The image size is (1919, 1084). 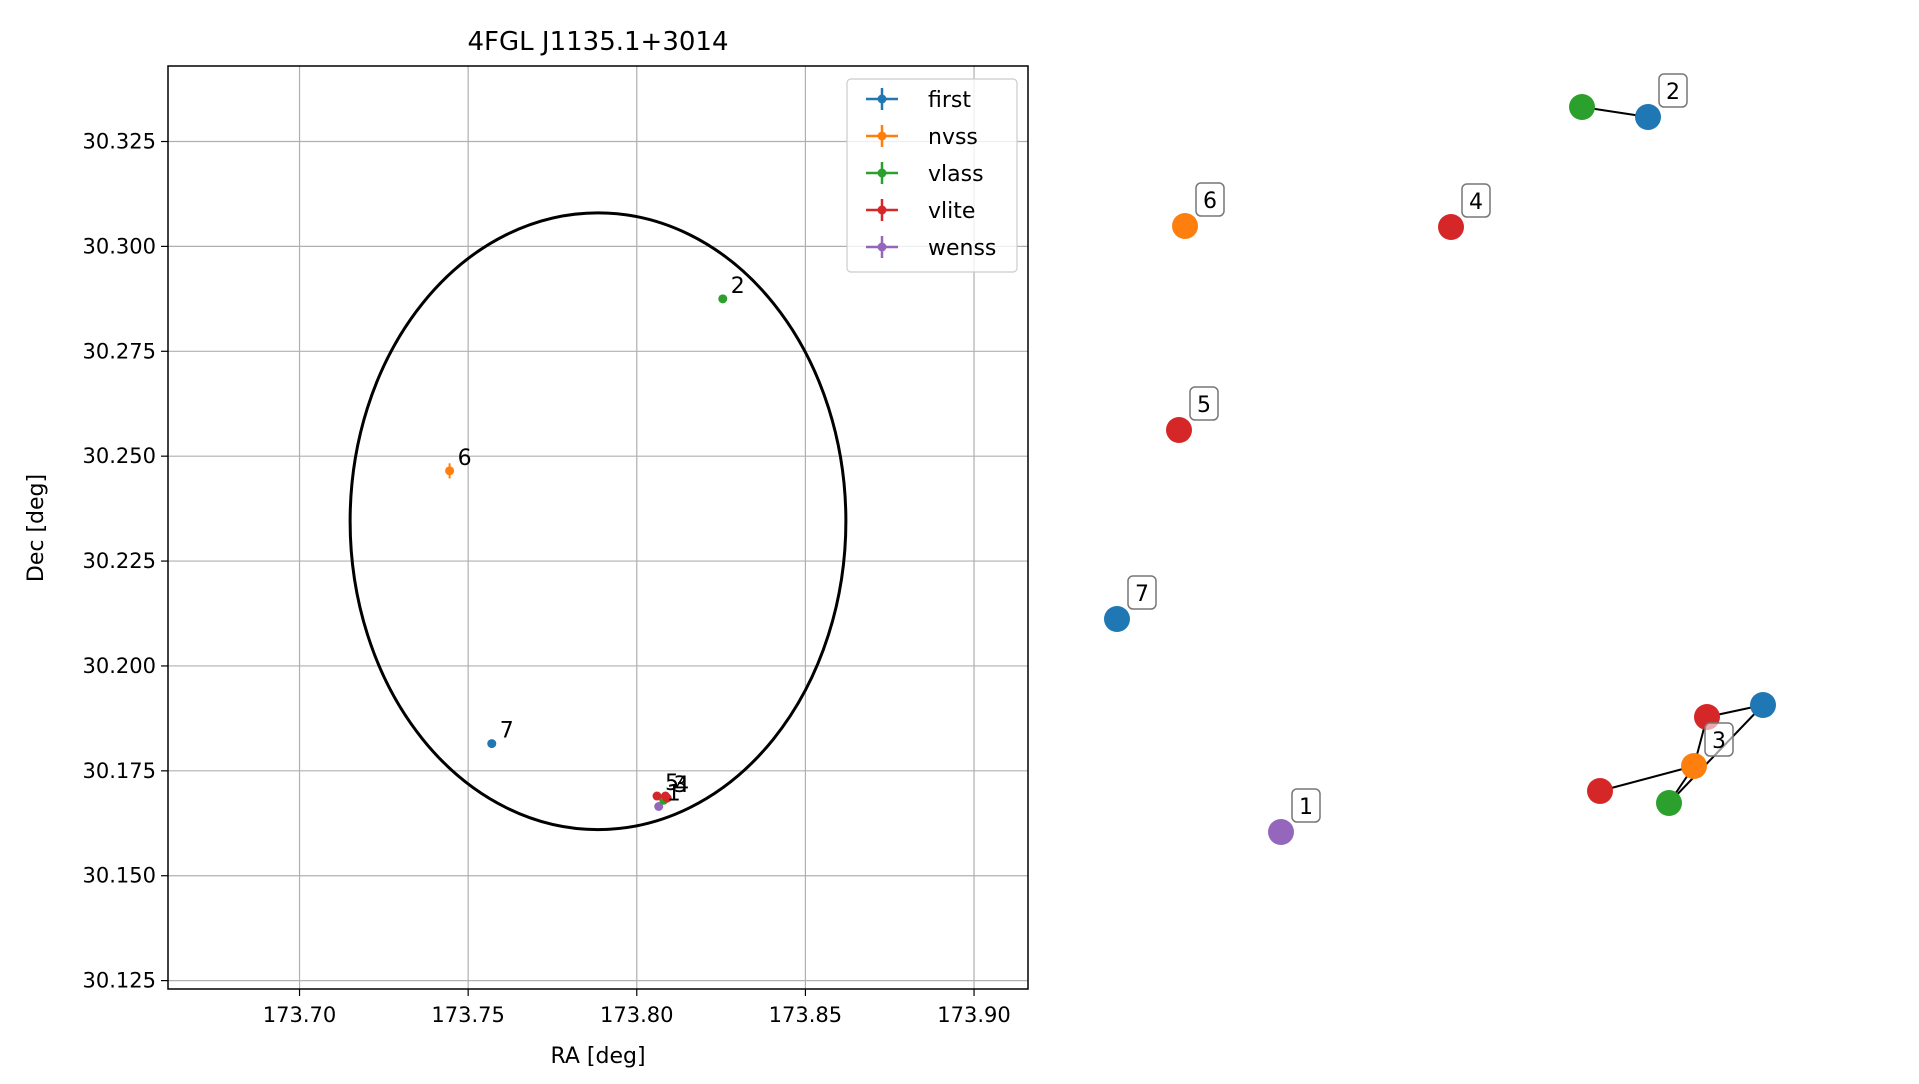 I want to click on legend-label: first, so click(x=949, y=100).